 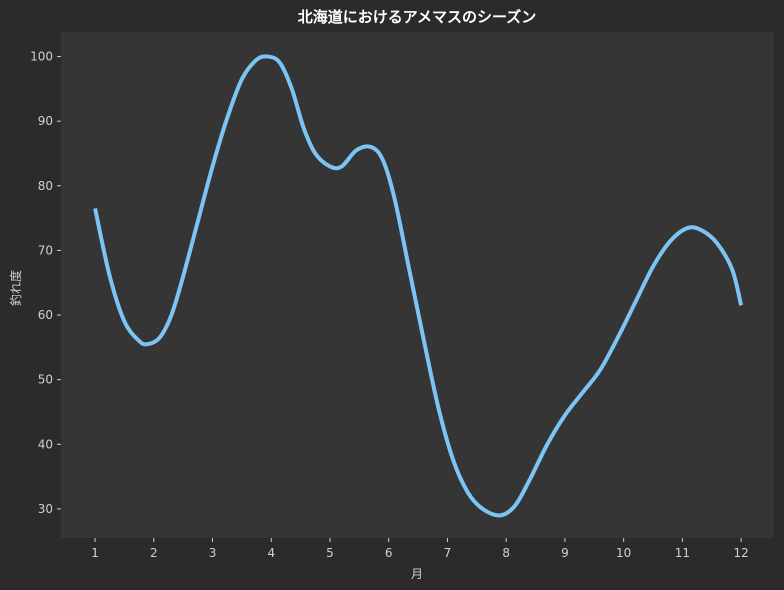 I want to click on x-tick-label: 2, so click(x=154, y=553).